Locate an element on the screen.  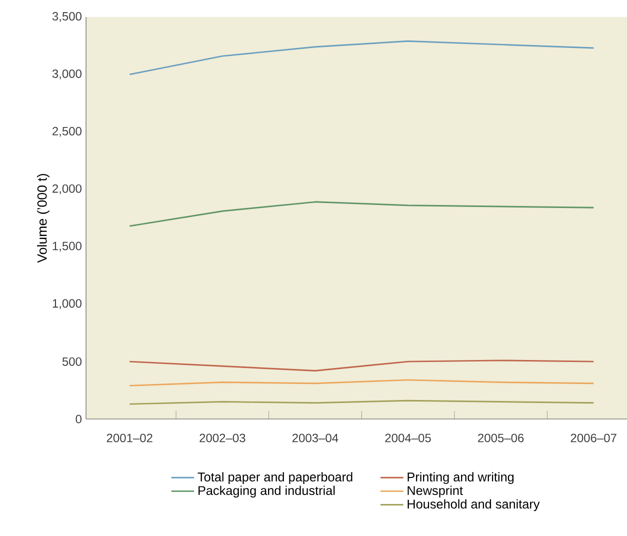
y-tick-label: 1,500 is located at coordinates (67, 247).